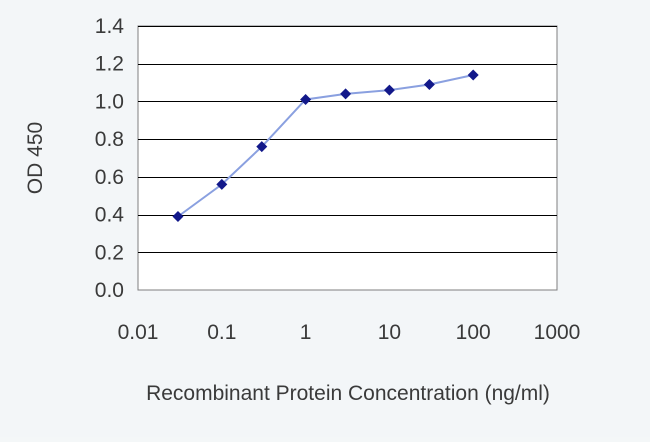 Image resolution: width=650 pixels, height=442 pixels. What do you see at coordinates (110, 215) in the screenshot?
I see `y-tick-label: 0.4` at bounding box center [110, 215].